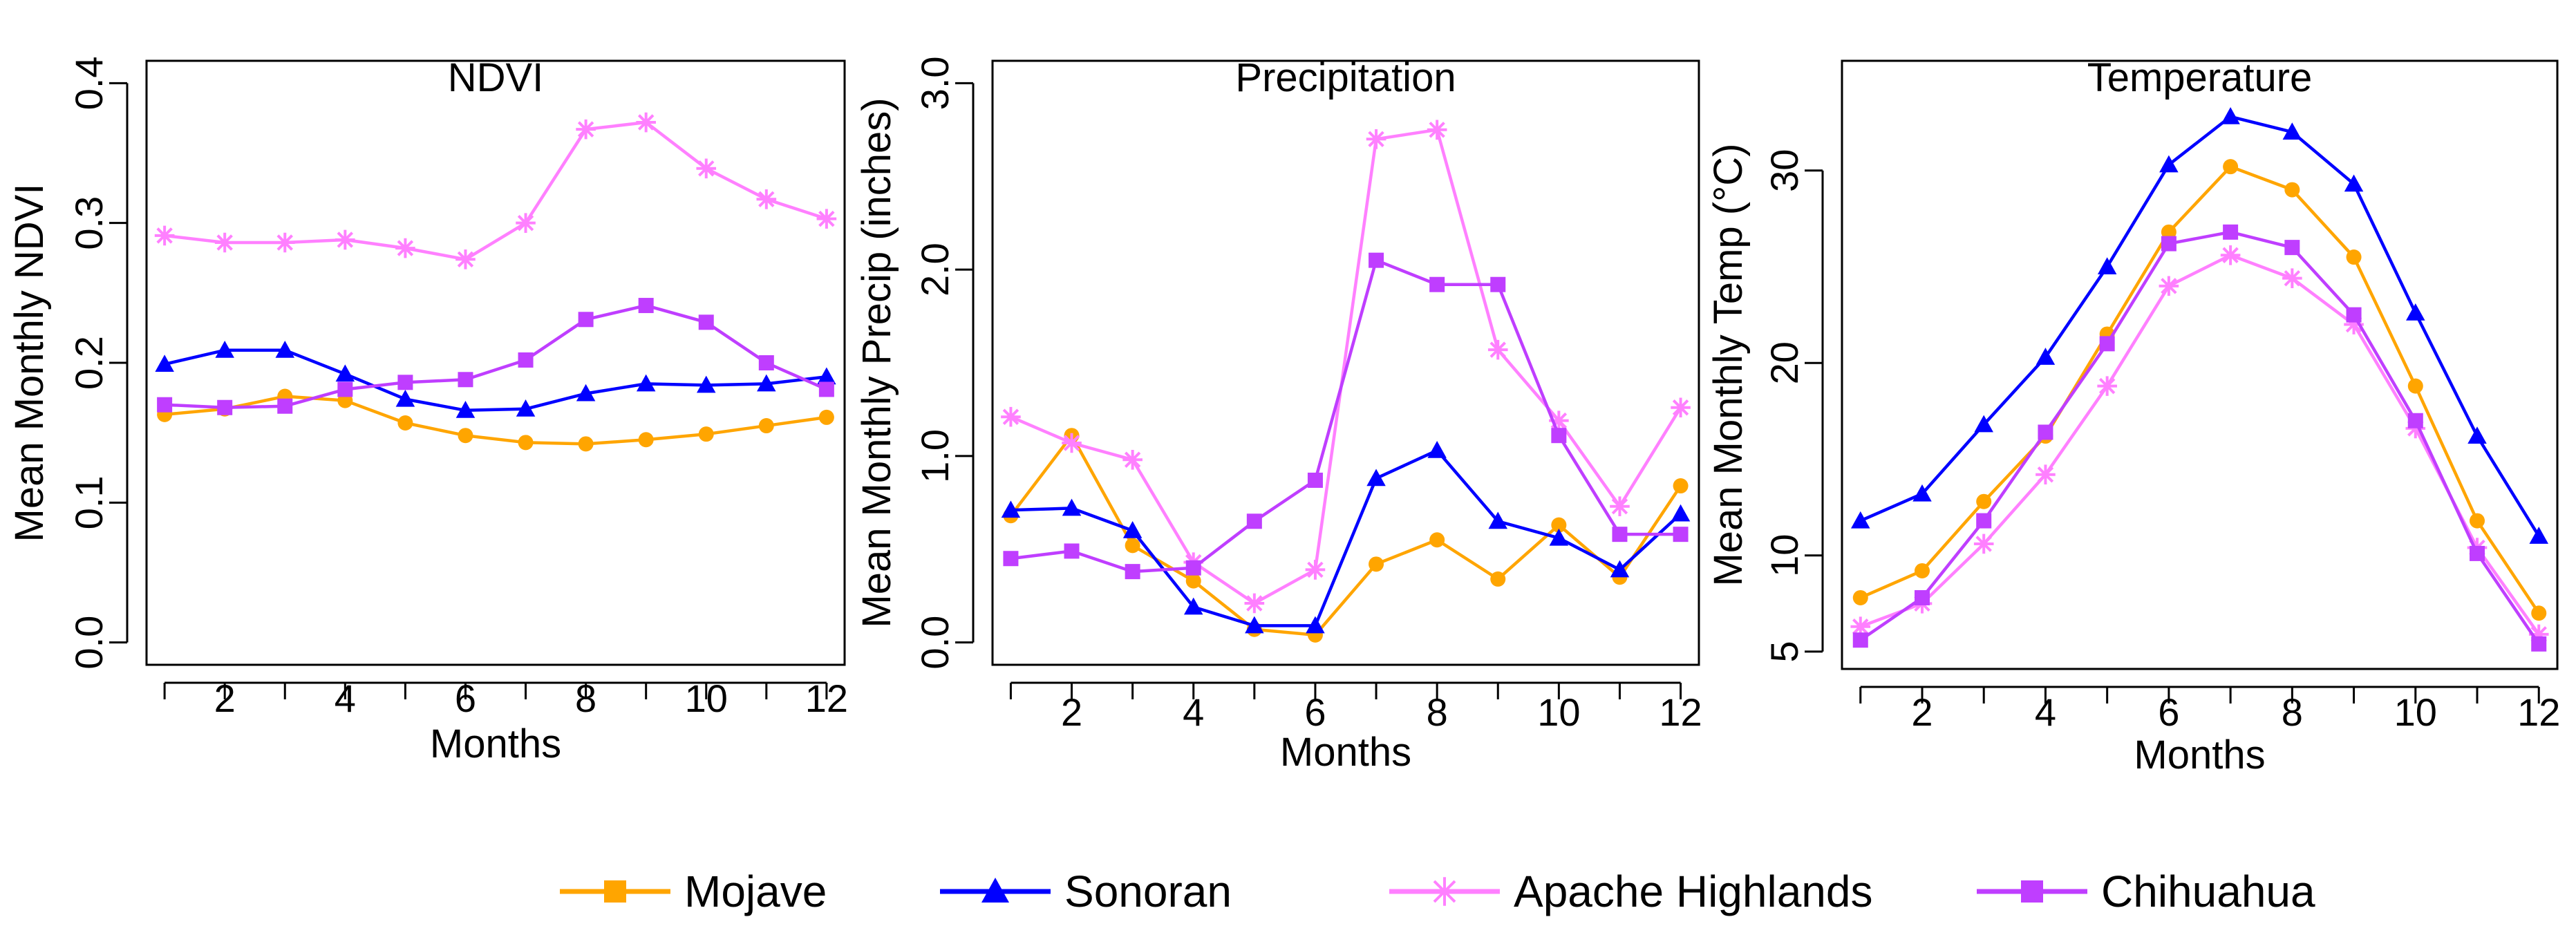  I want to click on legend-marker-mojave, so click(615, 891).